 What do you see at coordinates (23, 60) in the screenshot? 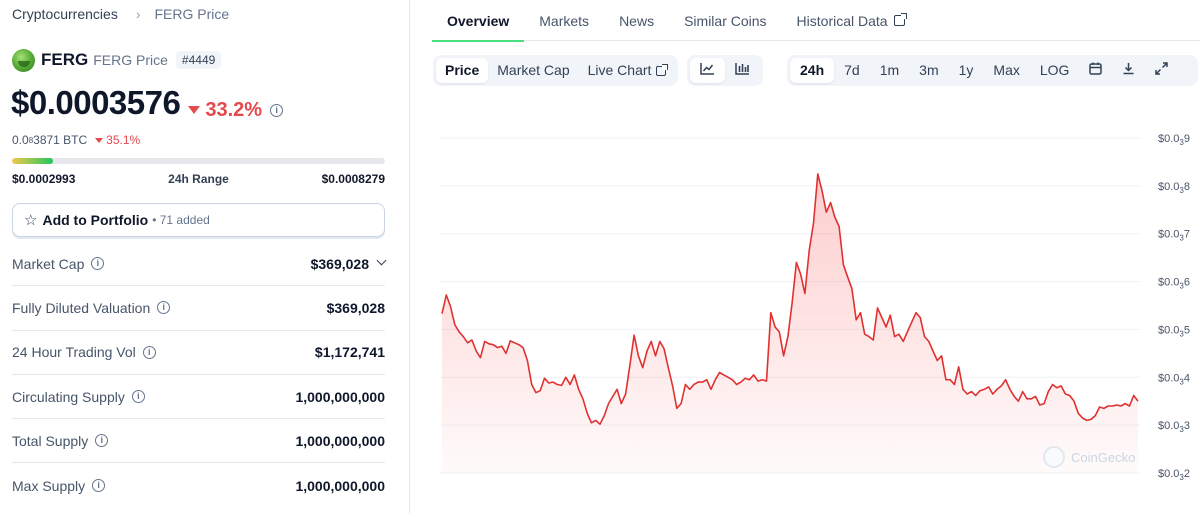
I see `coin-logo-icon` at bounding box center [23, 60].